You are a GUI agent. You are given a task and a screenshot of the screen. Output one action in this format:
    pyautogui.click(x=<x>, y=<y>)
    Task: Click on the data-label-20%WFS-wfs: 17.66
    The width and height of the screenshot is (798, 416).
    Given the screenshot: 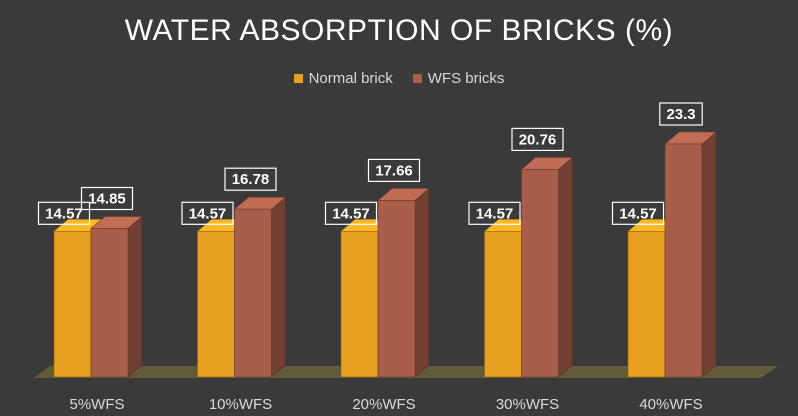 What is the action you would take?
    pyautogui.click(x=394, y=170)
    